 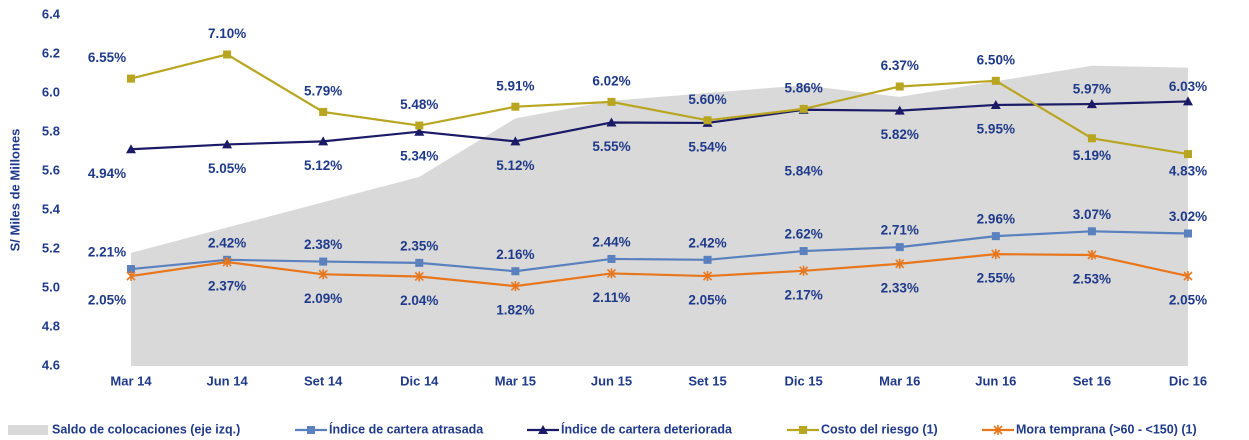 What do you see at coordinates (51, 364) in the screenshot?
I see `y-tick-label: 4.6` at bounding box center [51, 364].